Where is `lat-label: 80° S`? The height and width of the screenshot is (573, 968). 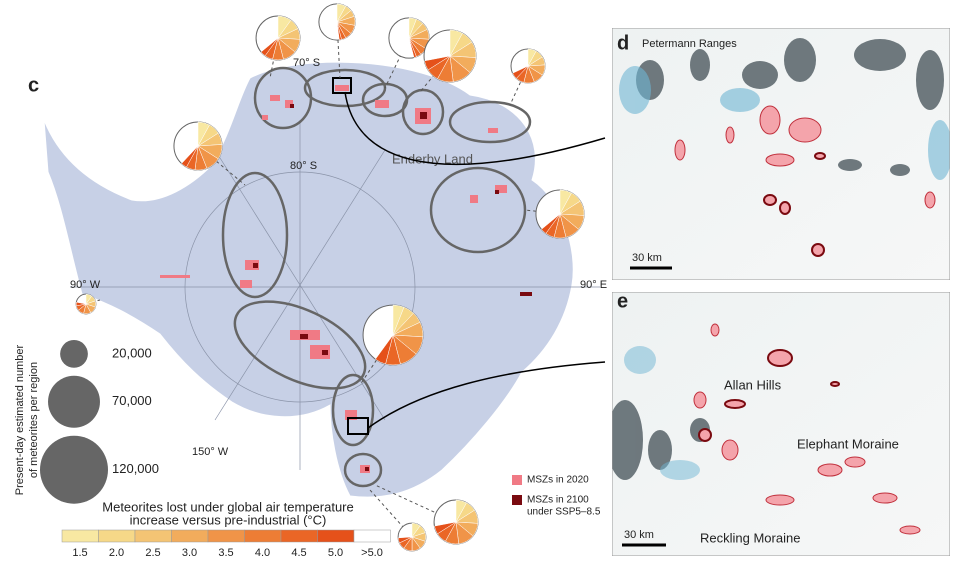 lat-label: 80° S is located at coordinates (303, 166).